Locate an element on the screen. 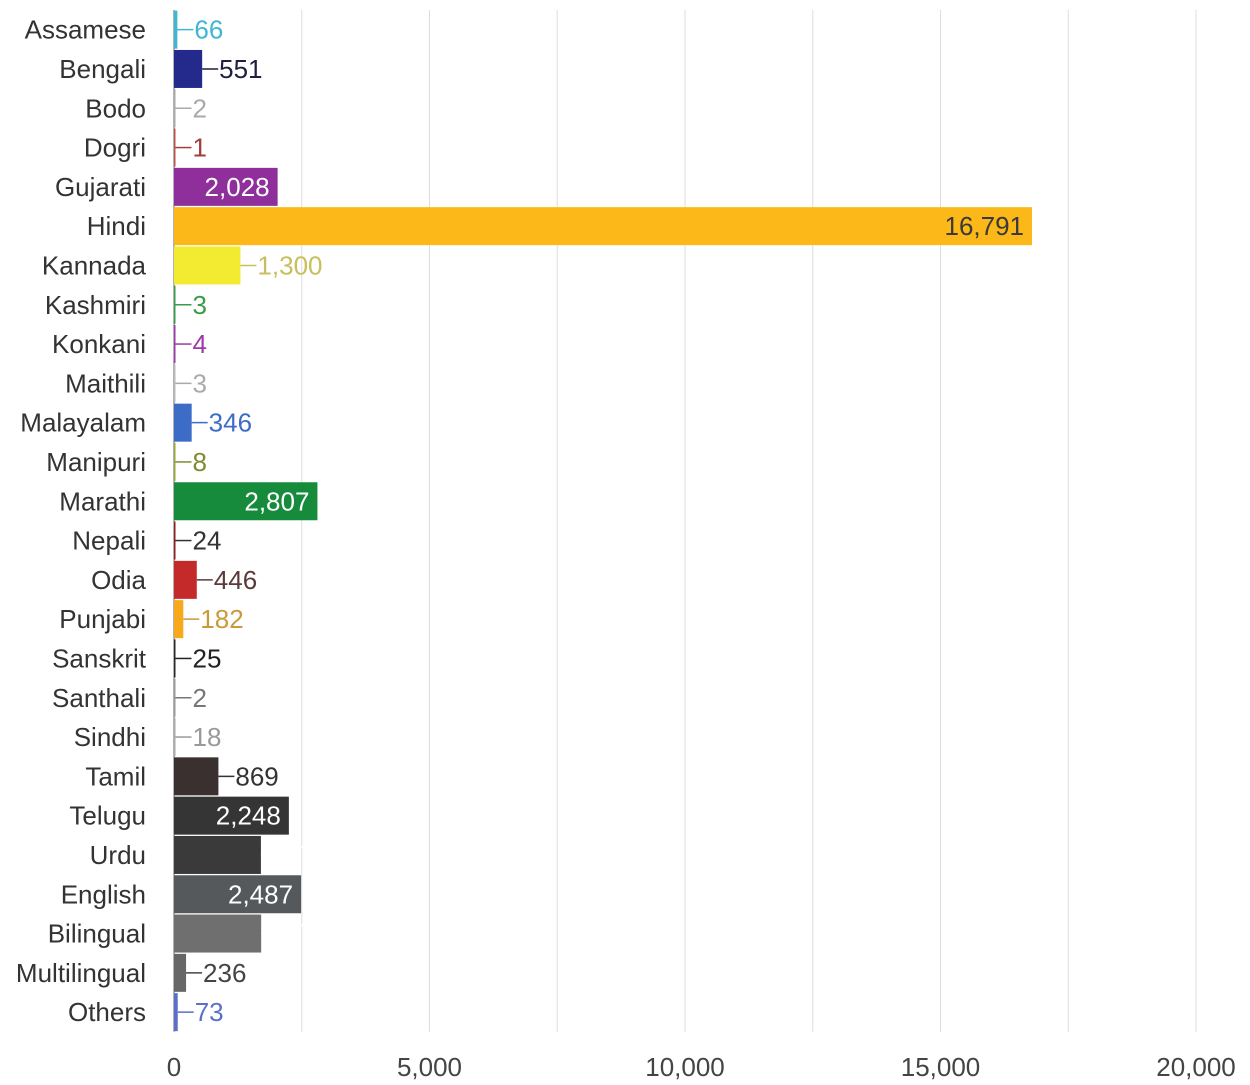  bar-dogri is located at coordinates (175, 147).